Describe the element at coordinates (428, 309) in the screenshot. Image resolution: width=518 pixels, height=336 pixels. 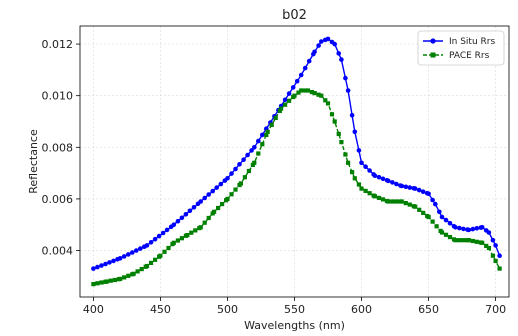
I see `x-tick-label: 650` at that location.